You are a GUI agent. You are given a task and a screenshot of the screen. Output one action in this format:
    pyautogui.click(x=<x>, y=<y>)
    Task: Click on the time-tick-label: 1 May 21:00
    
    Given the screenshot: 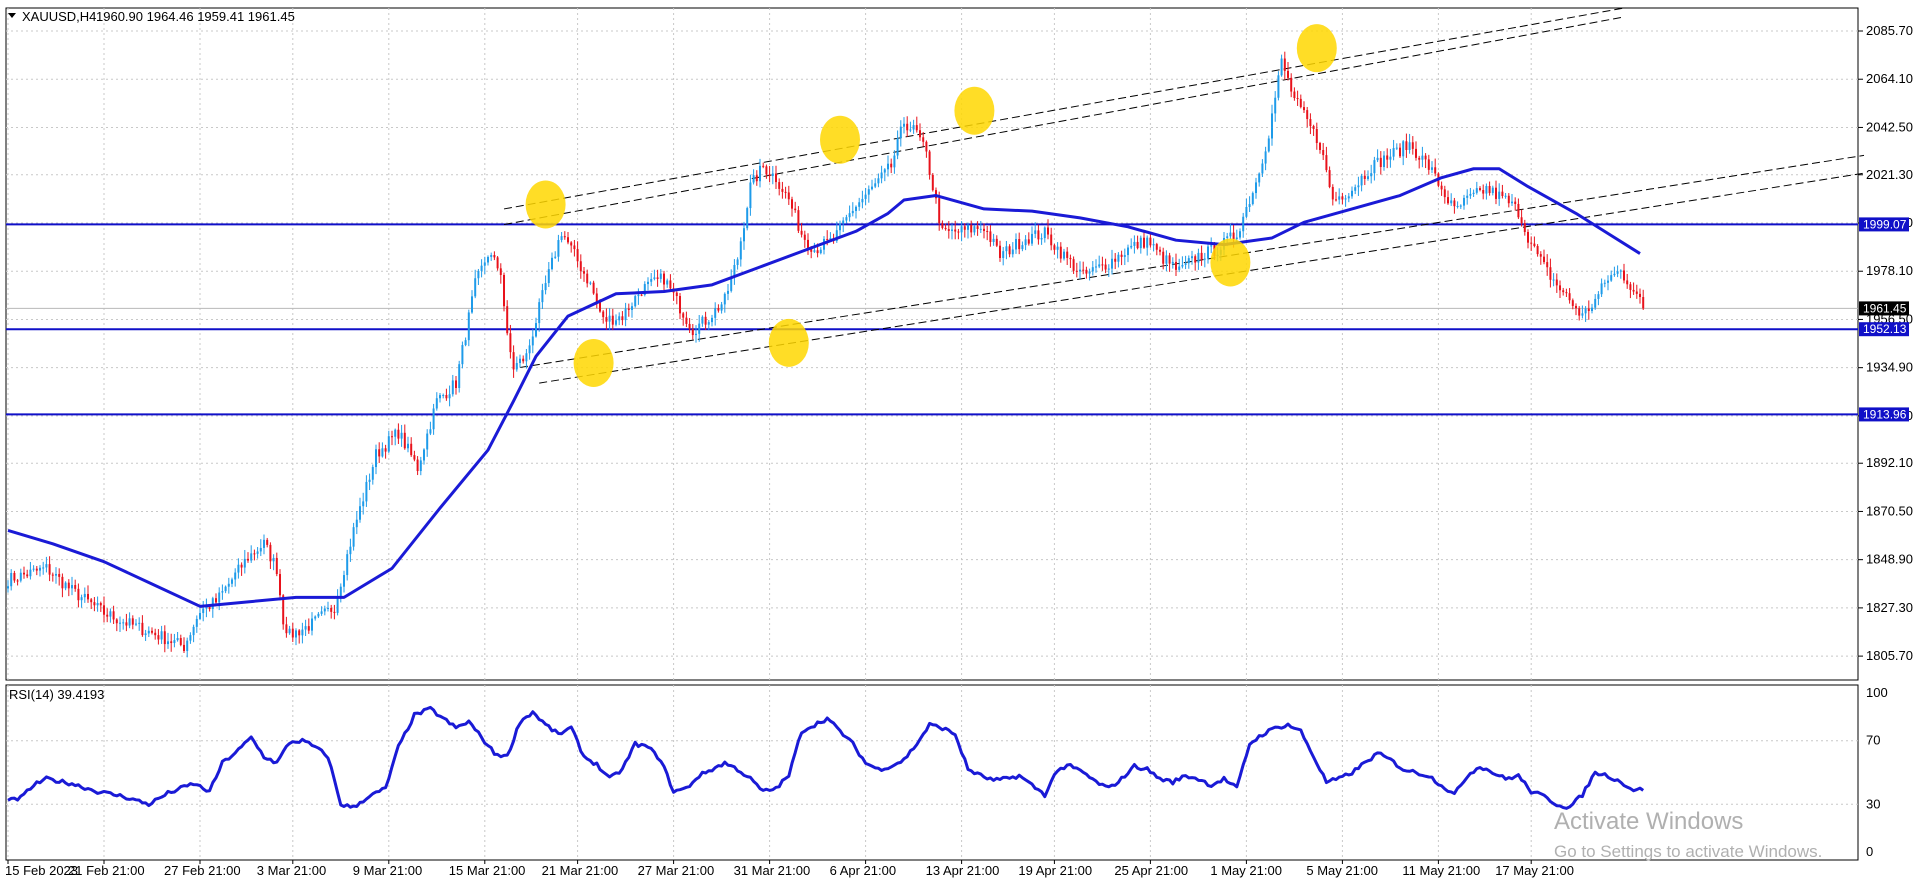 What is the action you would take?
    pyautogui.click(x=1246, y=870)
    